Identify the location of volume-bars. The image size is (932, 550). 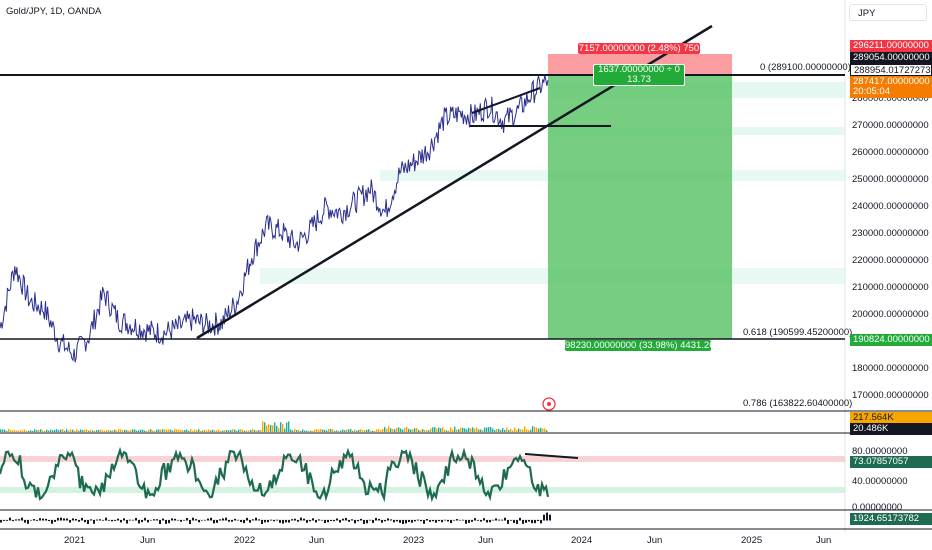
(274, 426).